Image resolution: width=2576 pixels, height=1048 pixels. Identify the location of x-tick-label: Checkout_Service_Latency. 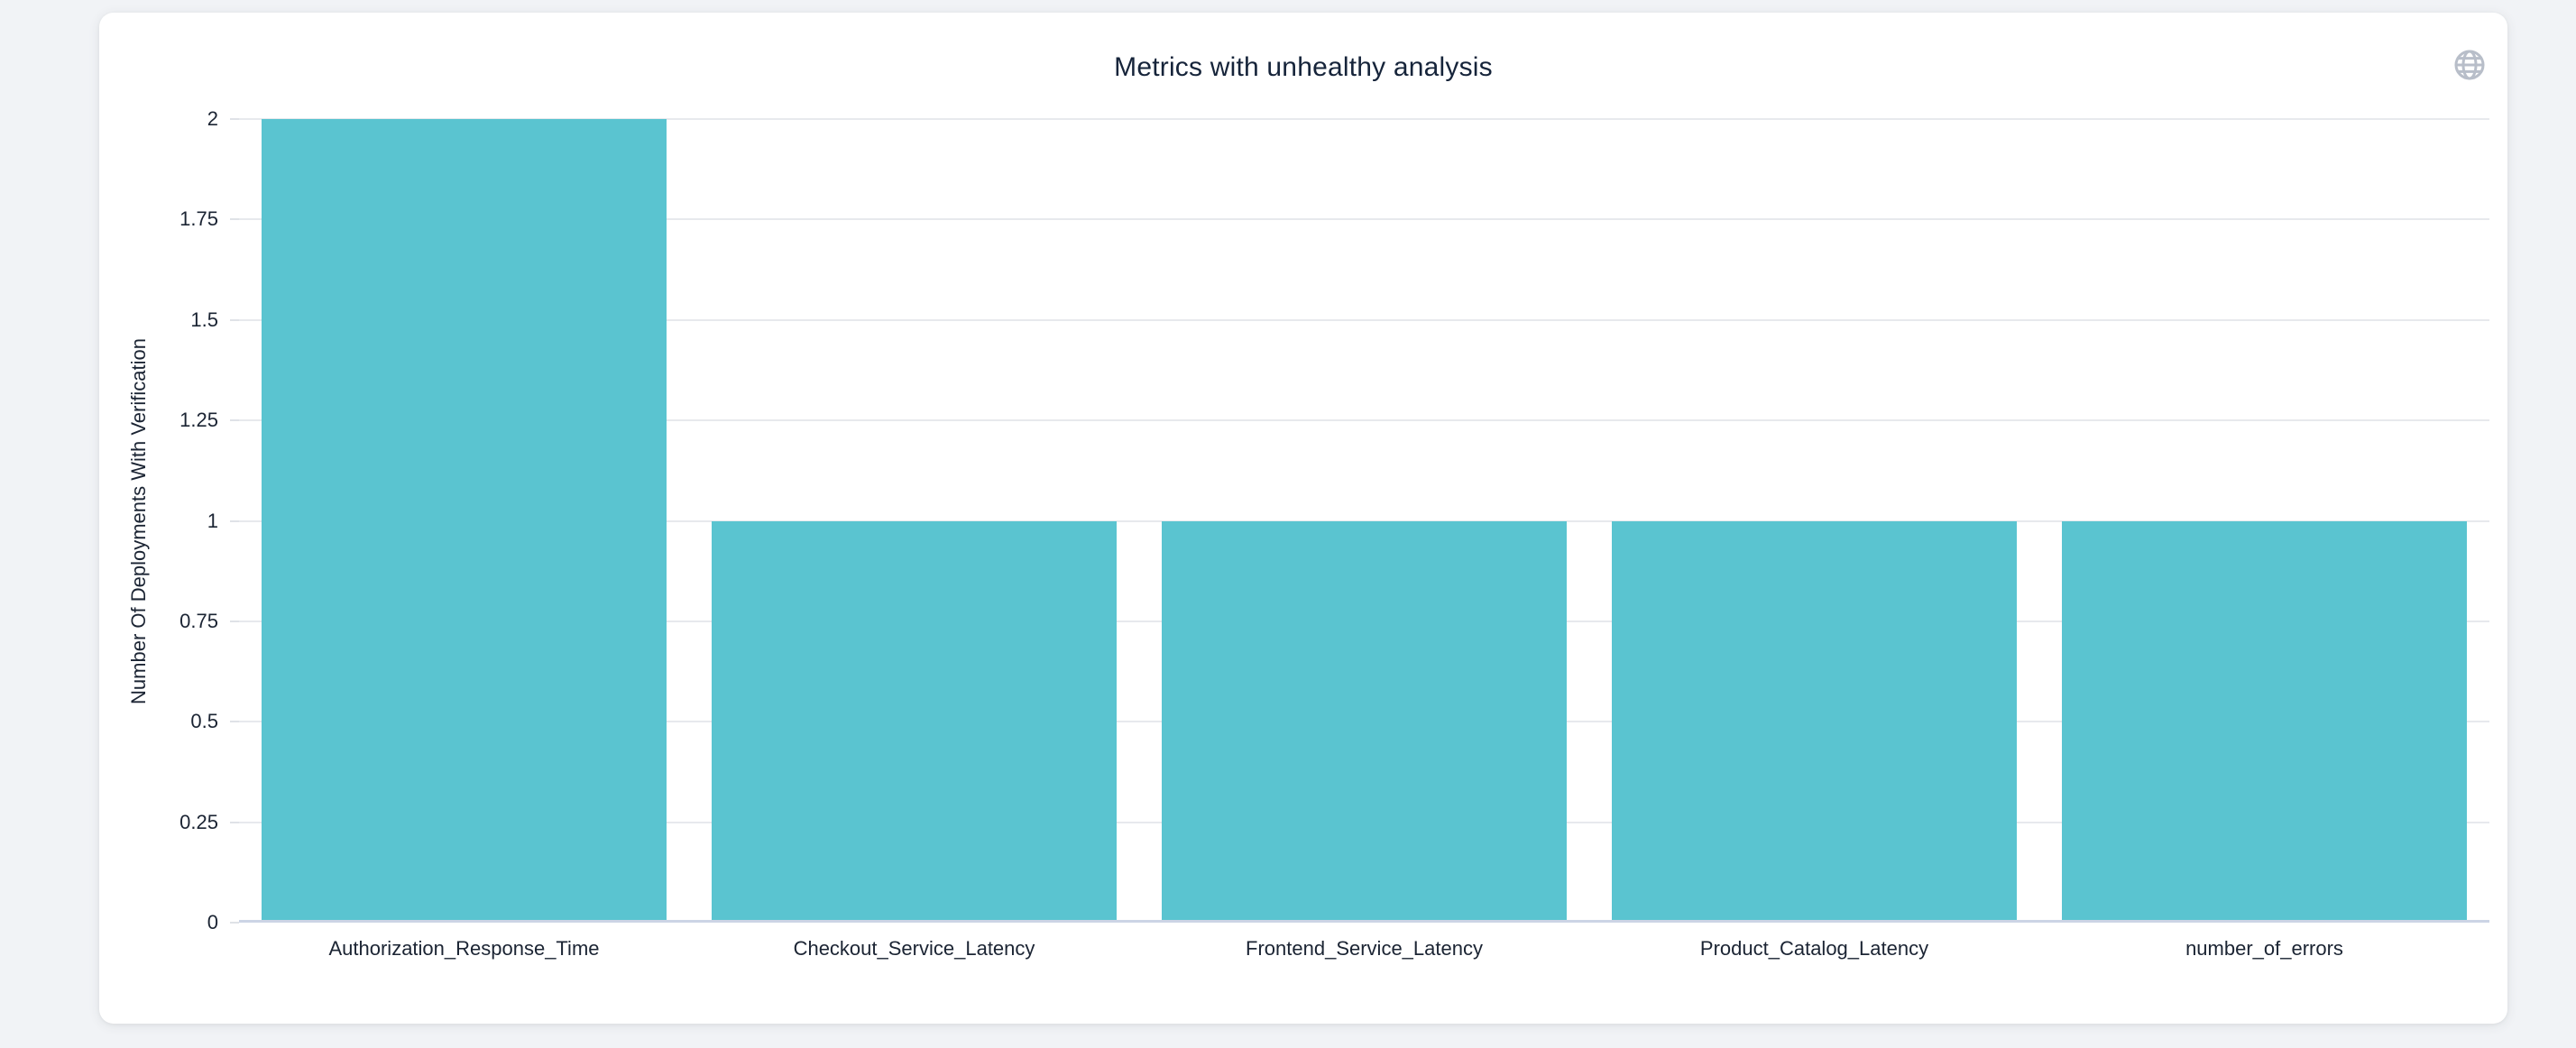
(914, 948).